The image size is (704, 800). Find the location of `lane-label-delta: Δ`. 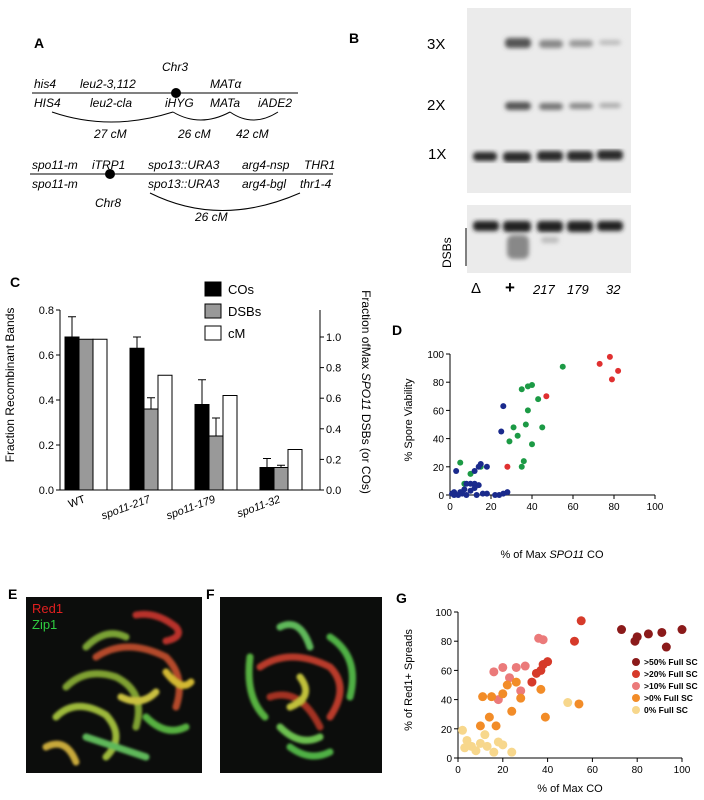

lane-label-delta: Δ is located at coordinates (476, 288).